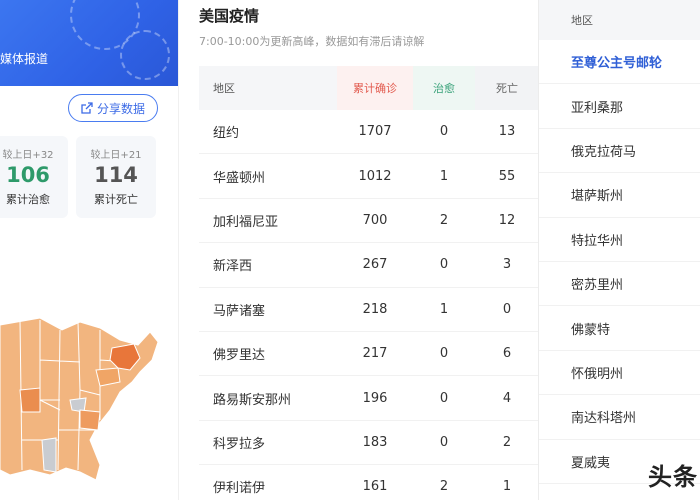 Image resolution: width=700 pixels, height=500 pixels. Describe the element at coordinates (375, 354) in the screenshot. I see `cell-confirmed: 217` at that location.